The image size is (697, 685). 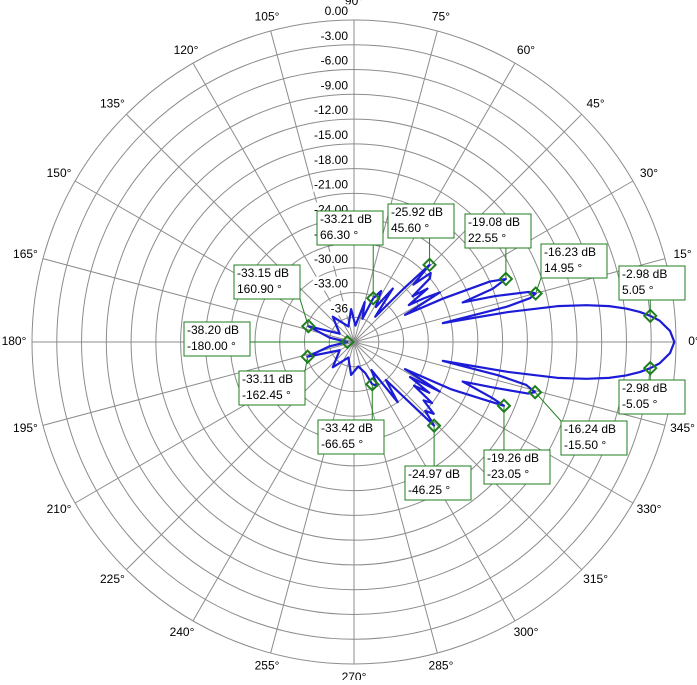 I want to click on callout-angle: -162.45 °, so click(x=266, y=395).